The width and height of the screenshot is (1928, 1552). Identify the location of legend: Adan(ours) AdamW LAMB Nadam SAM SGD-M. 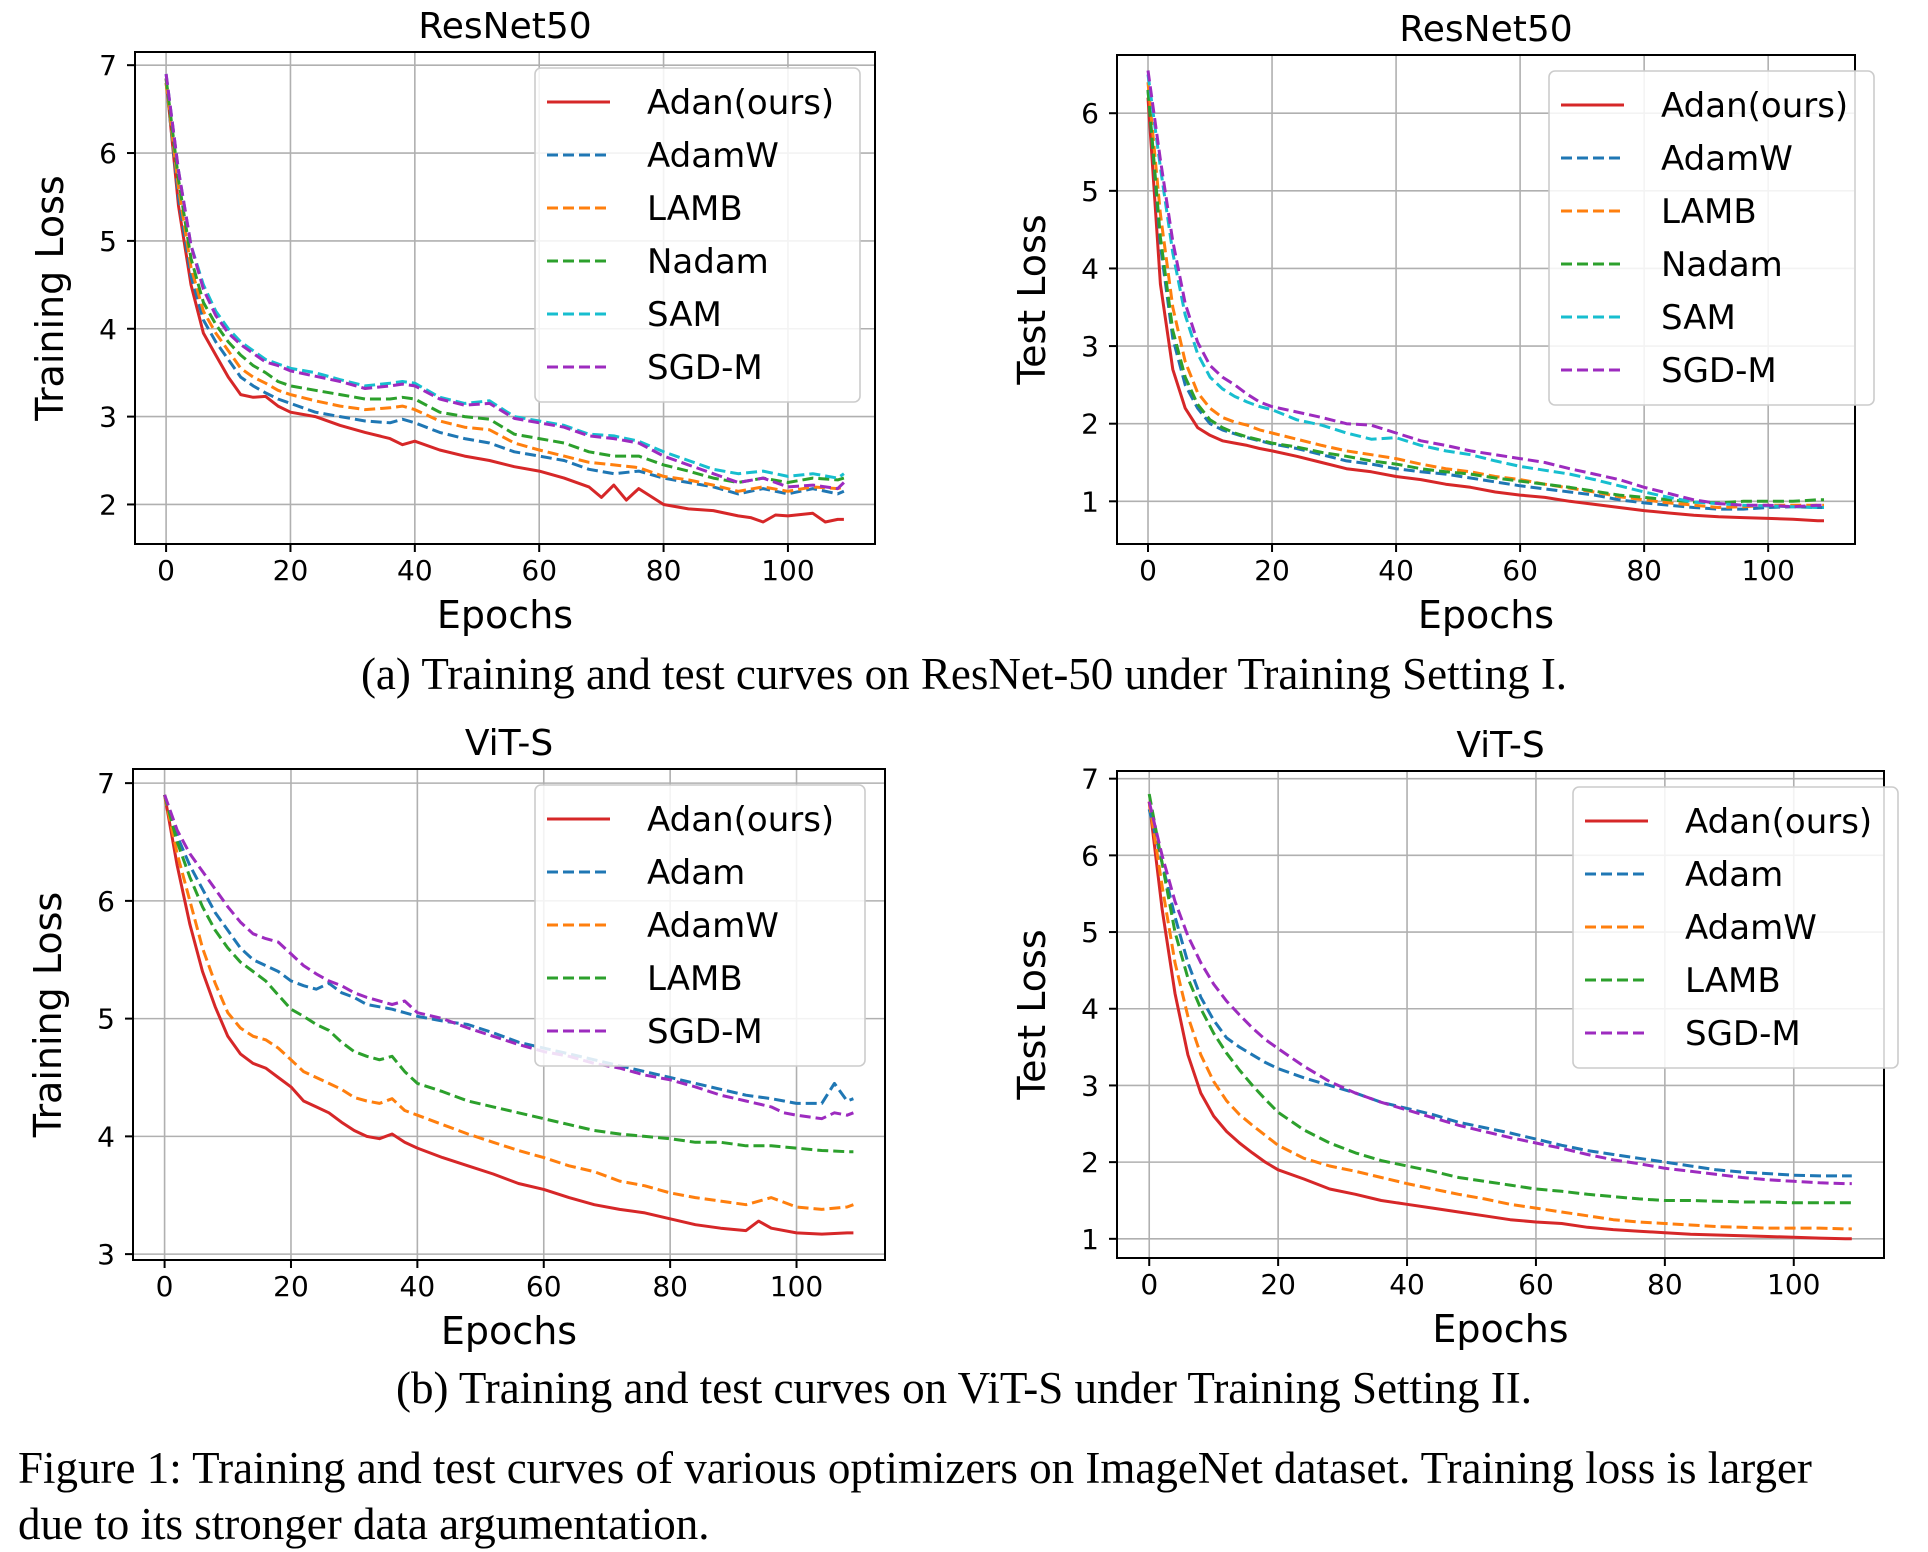
(697, 235).